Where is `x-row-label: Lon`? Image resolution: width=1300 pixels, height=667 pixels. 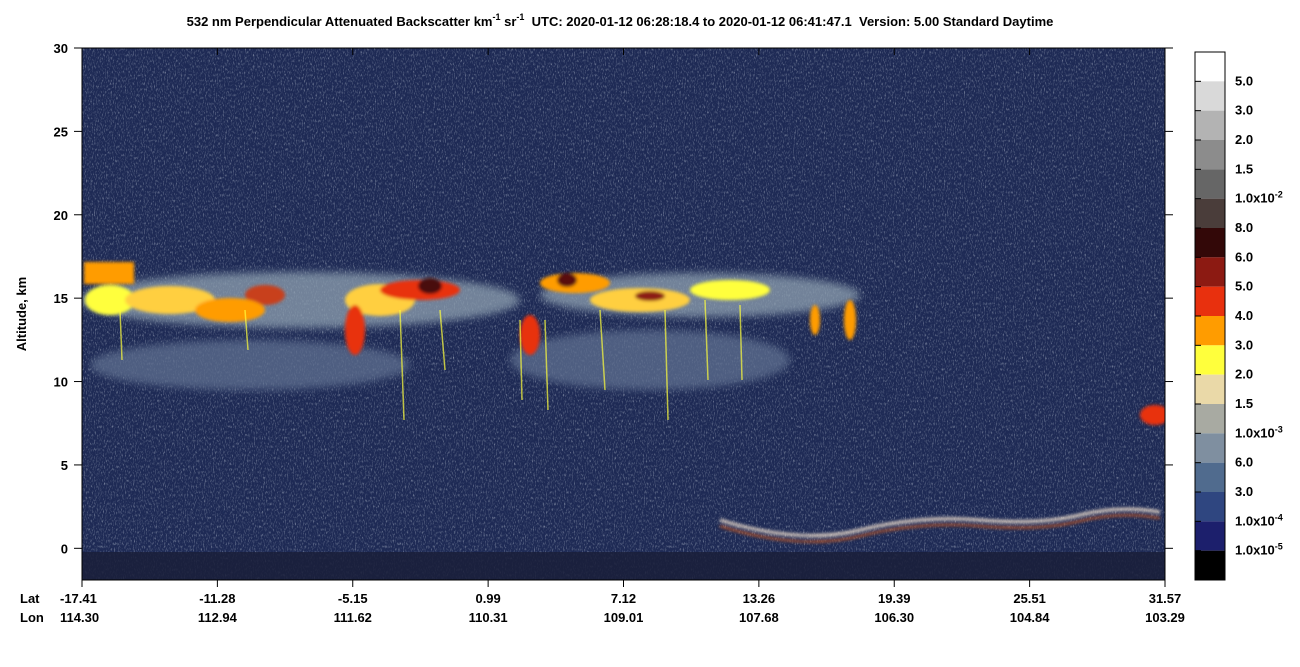 x-row-label: Lon is located at coordinates (32, 617).